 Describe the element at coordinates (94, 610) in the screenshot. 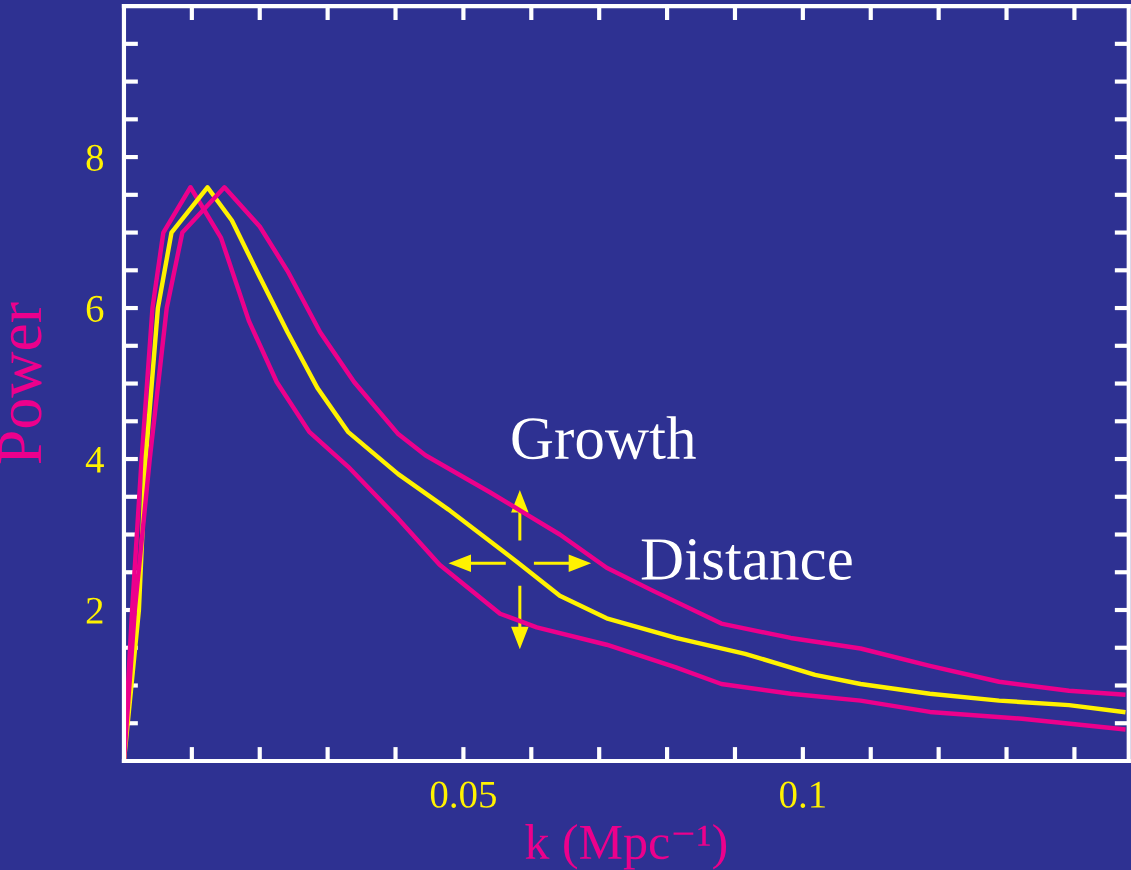

I see `y-tick-label: 2` at that location.